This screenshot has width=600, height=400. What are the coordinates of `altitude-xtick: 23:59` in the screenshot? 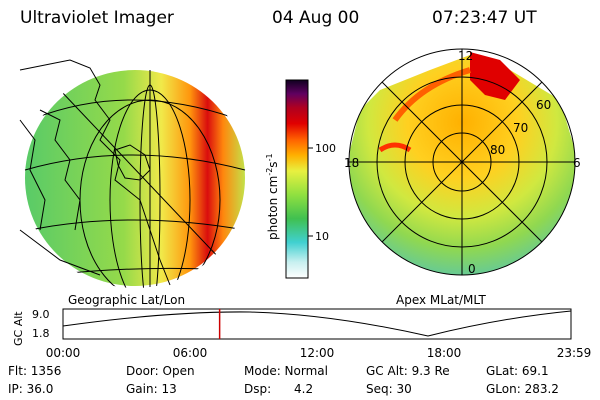 It's located at (574, 353).